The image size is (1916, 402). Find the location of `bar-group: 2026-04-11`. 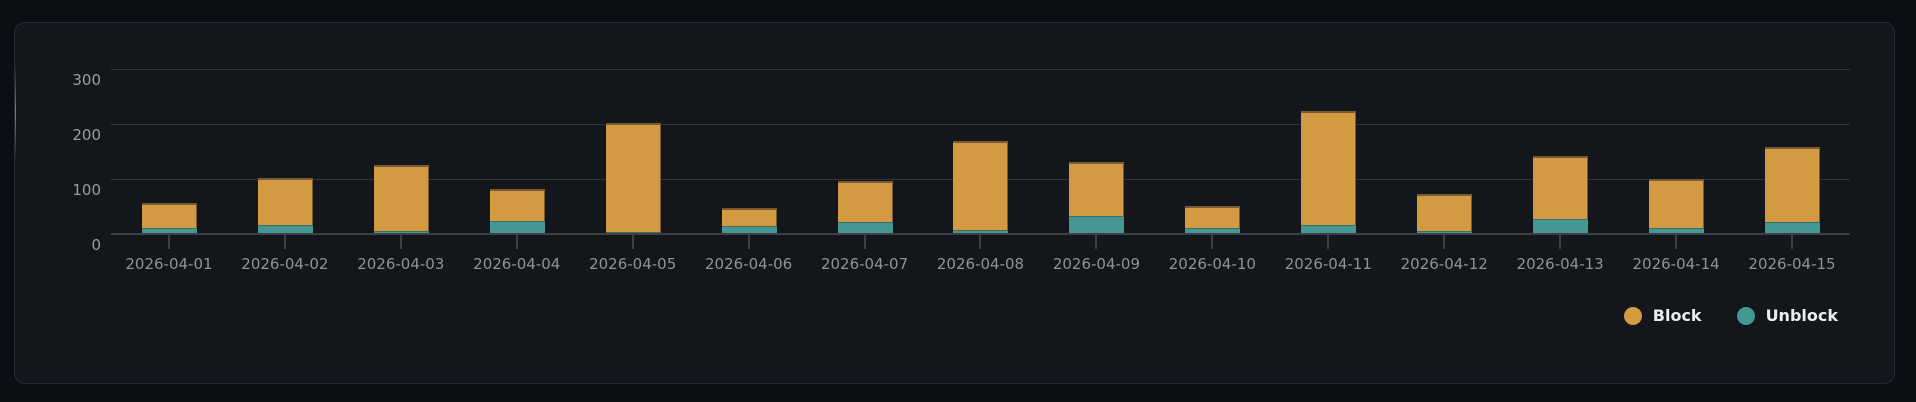

bar-group: 2026-04-11 is located at coordinates (1328, 171).